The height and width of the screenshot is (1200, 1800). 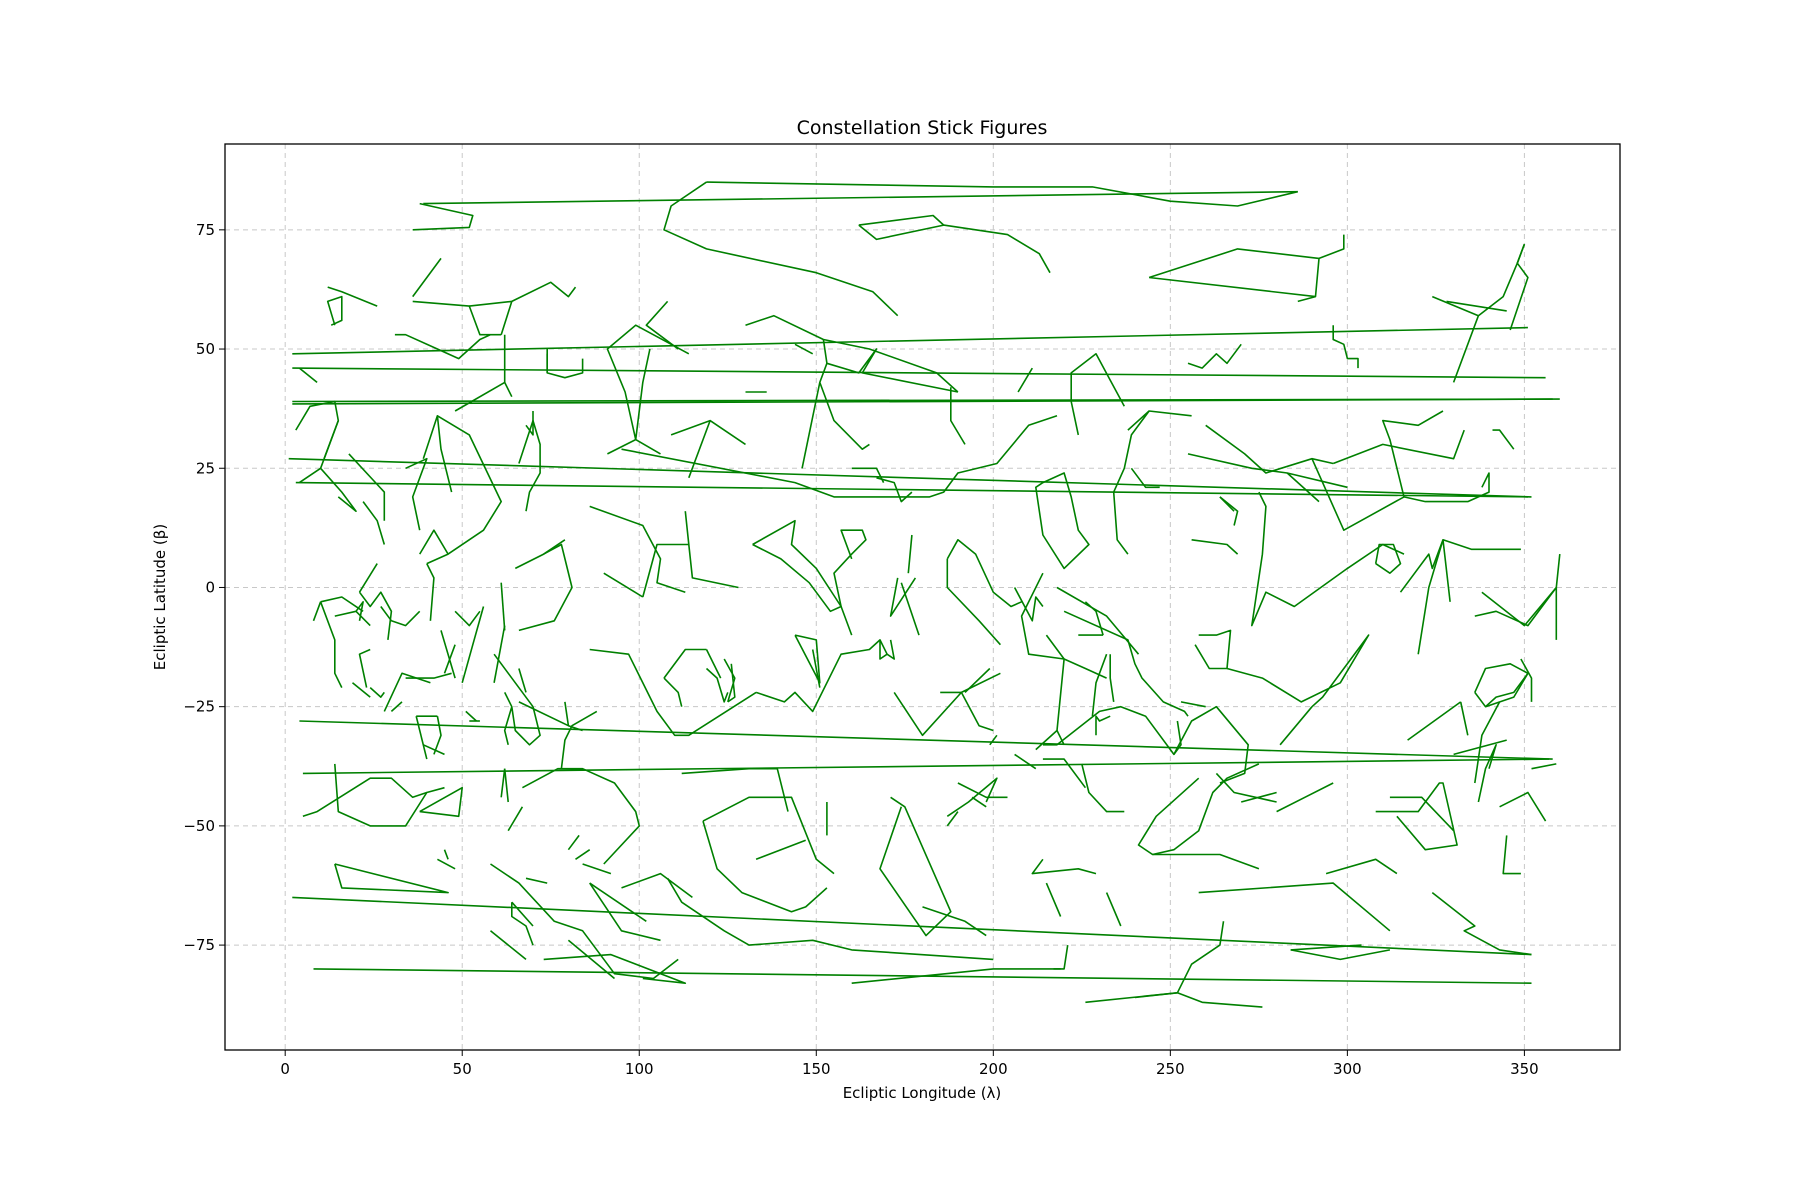 I want to click on x-tick-label: 0, so click(x=285, y=1069).